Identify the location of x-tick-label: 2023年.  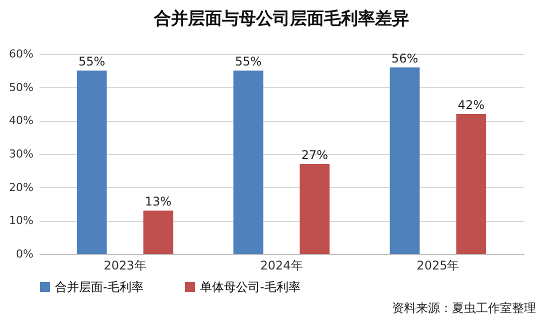
(125, 265).